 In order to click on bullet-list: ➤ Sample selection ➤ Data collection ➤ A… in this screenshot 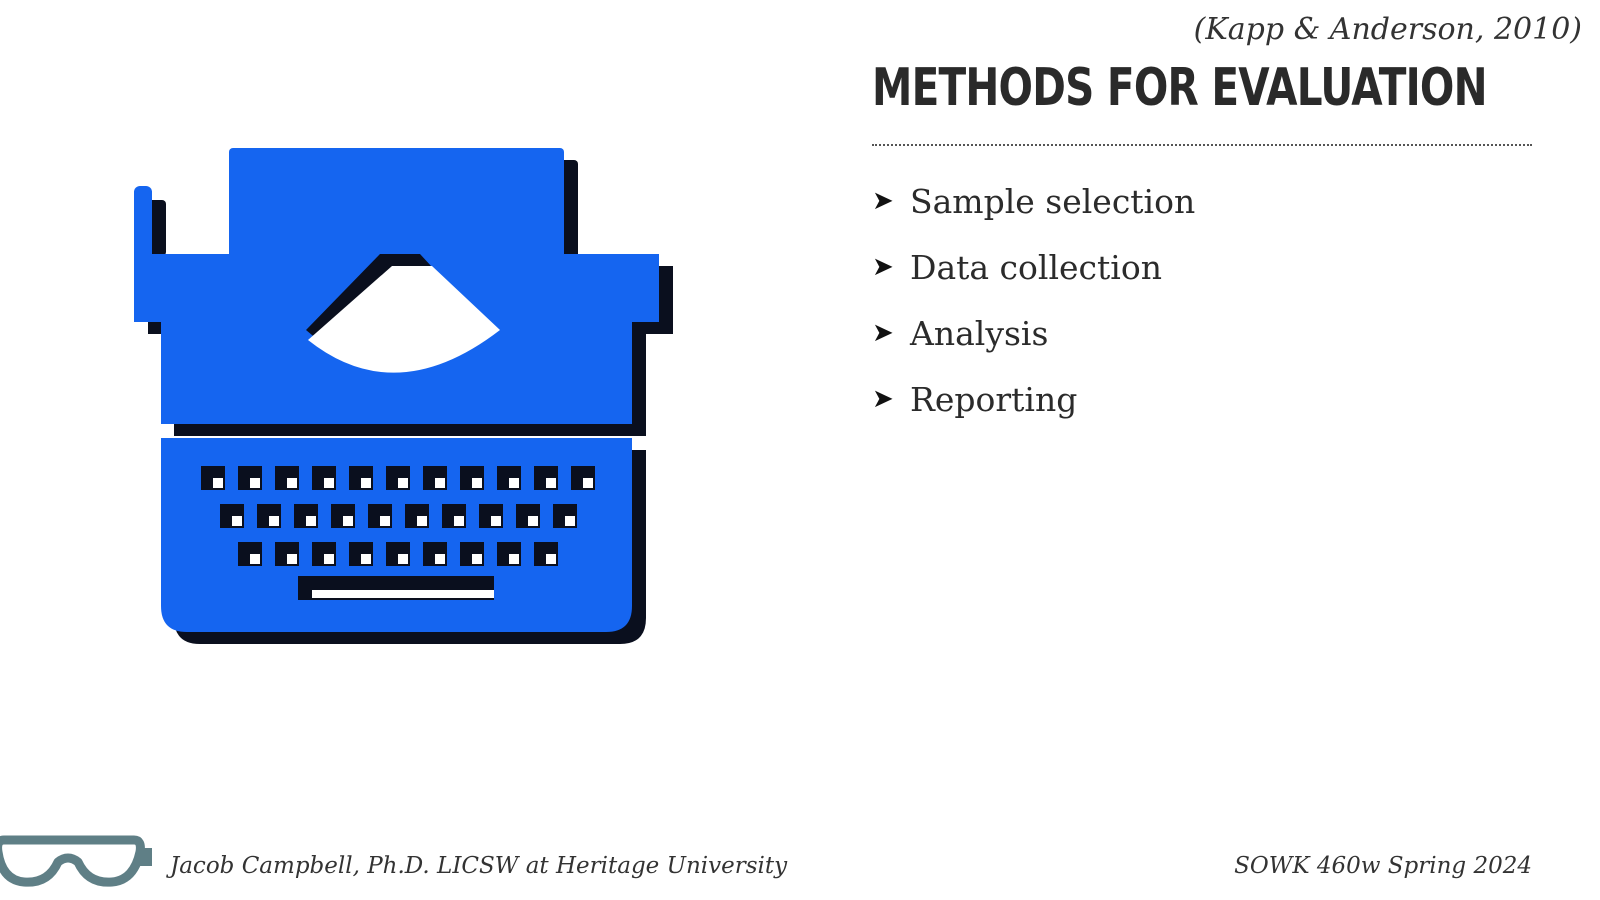, I will do `click(1033, 300)`.